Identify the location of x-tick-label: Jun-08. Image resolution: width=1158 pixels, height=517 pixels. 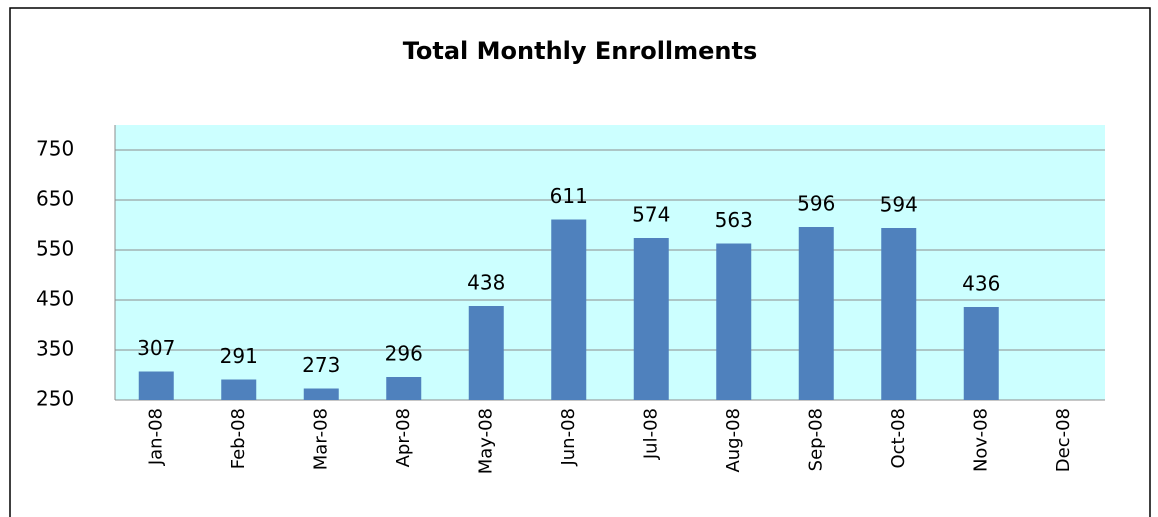
(568, 437).